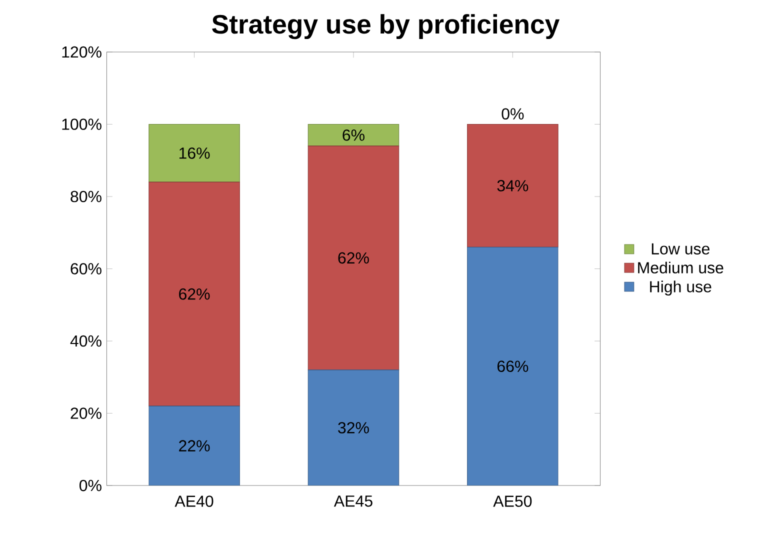 Image resolution: width=771 pixels, height=550 pixels. I want to click on data-label: 34%, so click(512, 186).